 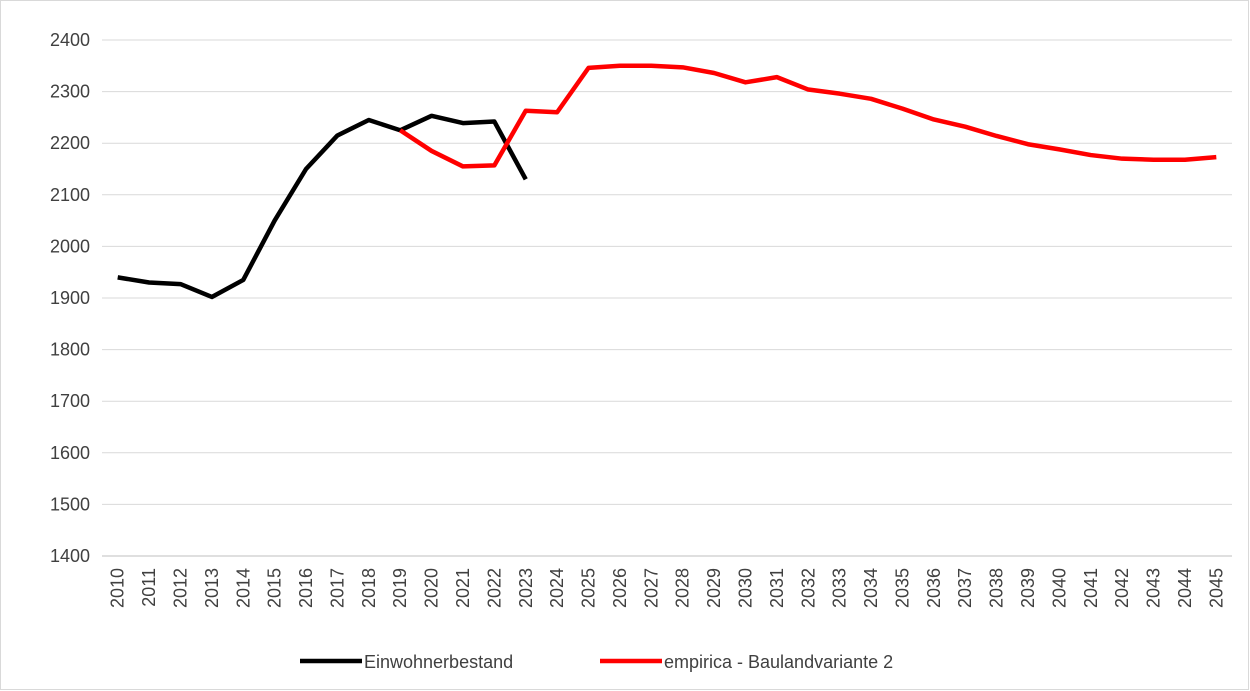 What do you see at coordinates (714, 588) in the screenshot?
I see `x-tick-label: 2029` at bounding box center [714, 588].